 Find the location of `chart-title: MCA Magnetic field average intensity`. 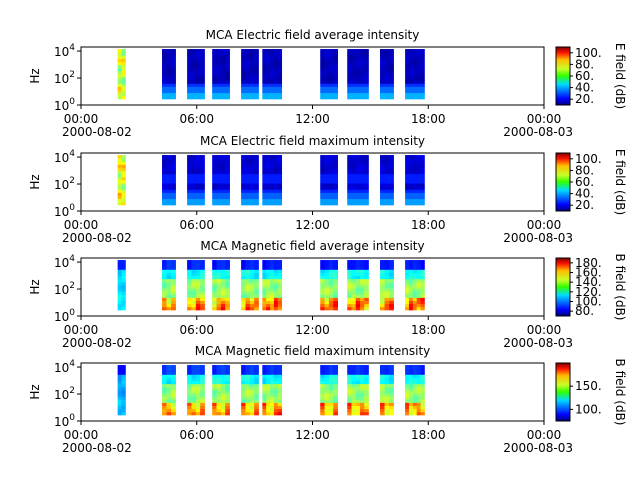

chart-title: MCA Magnetic field average intensity is located at coordinates (312, 246).